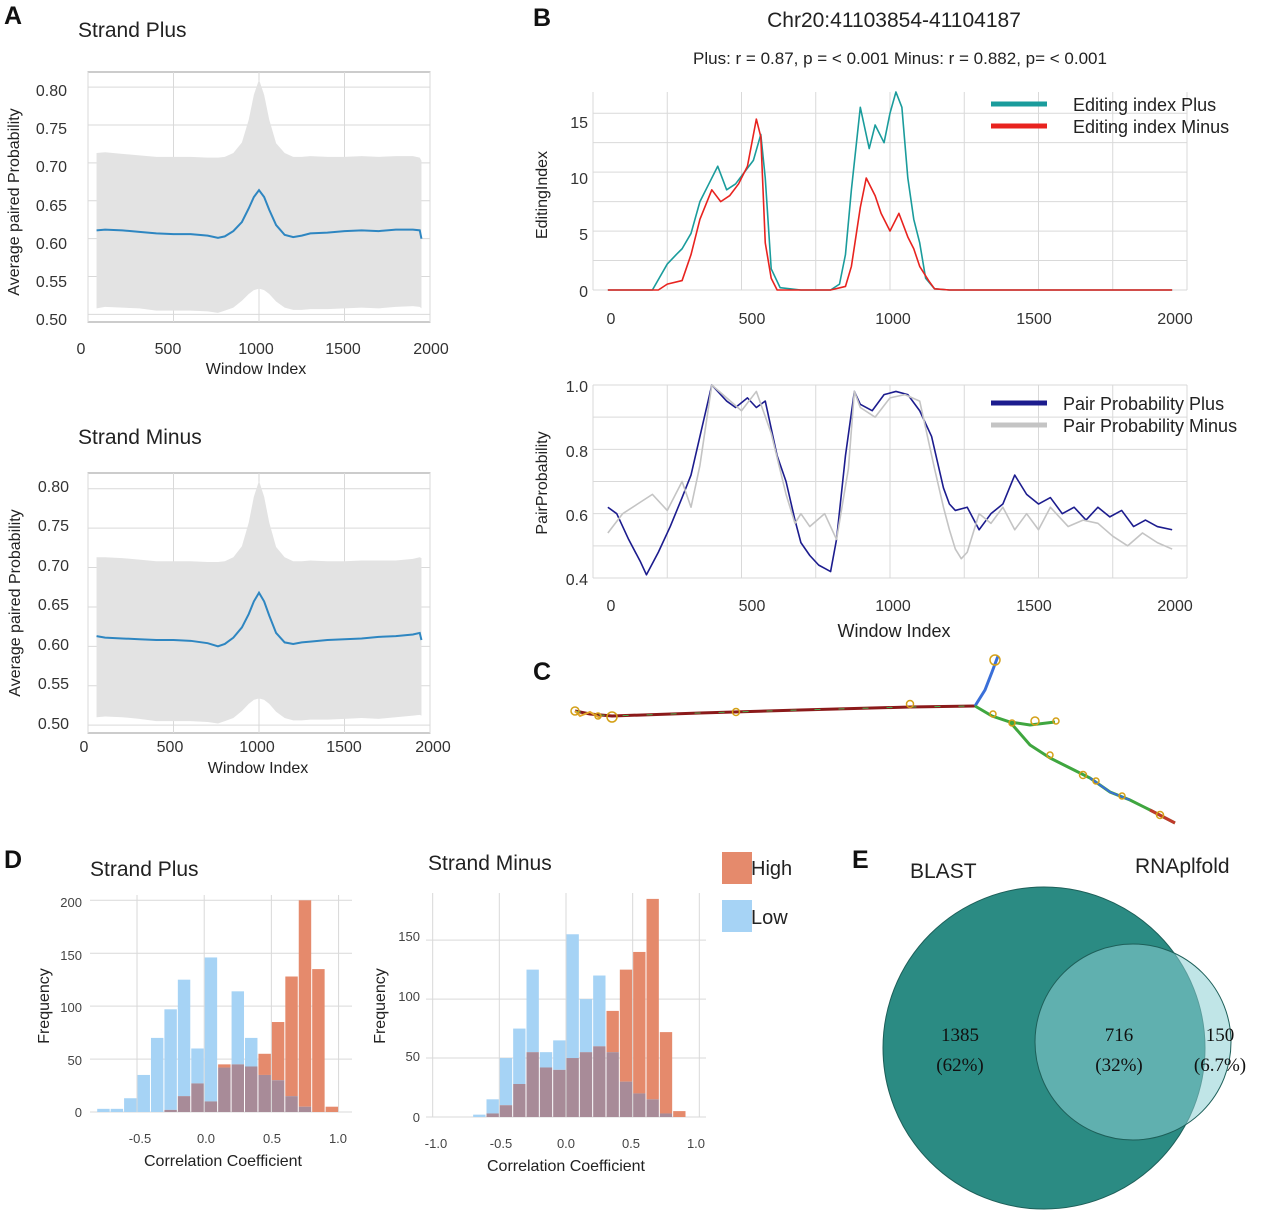 The width and height of the screenshot is (1280, 1214). Describe the element at coordinates (490, 863) in the screenshot. I see `chart-title: Strand Minus` at that location.